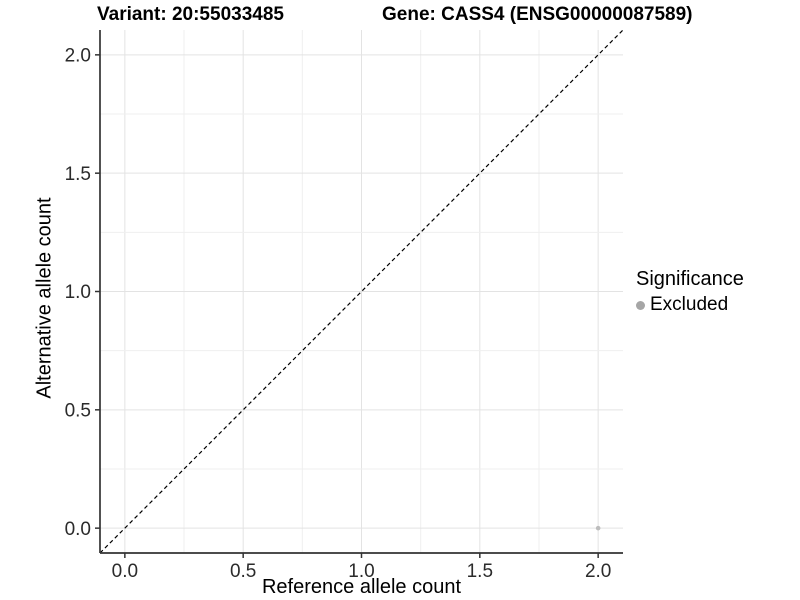  I want to click on x-tick-label: 1.0, so click(361, 571).